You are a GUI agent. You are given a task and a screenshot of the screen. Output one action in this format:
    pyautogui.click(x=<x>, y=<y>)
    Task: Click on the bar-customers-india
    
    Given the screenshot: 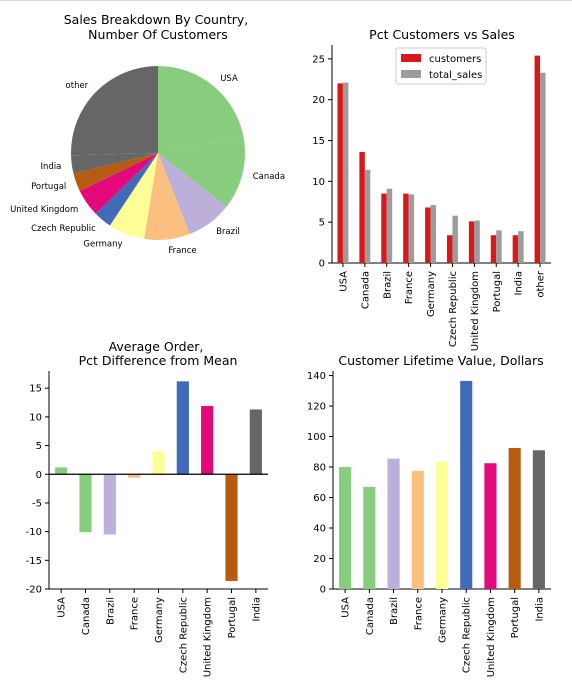 What is the action you would take?
    pyautogui.click(x=515, y=249)
    